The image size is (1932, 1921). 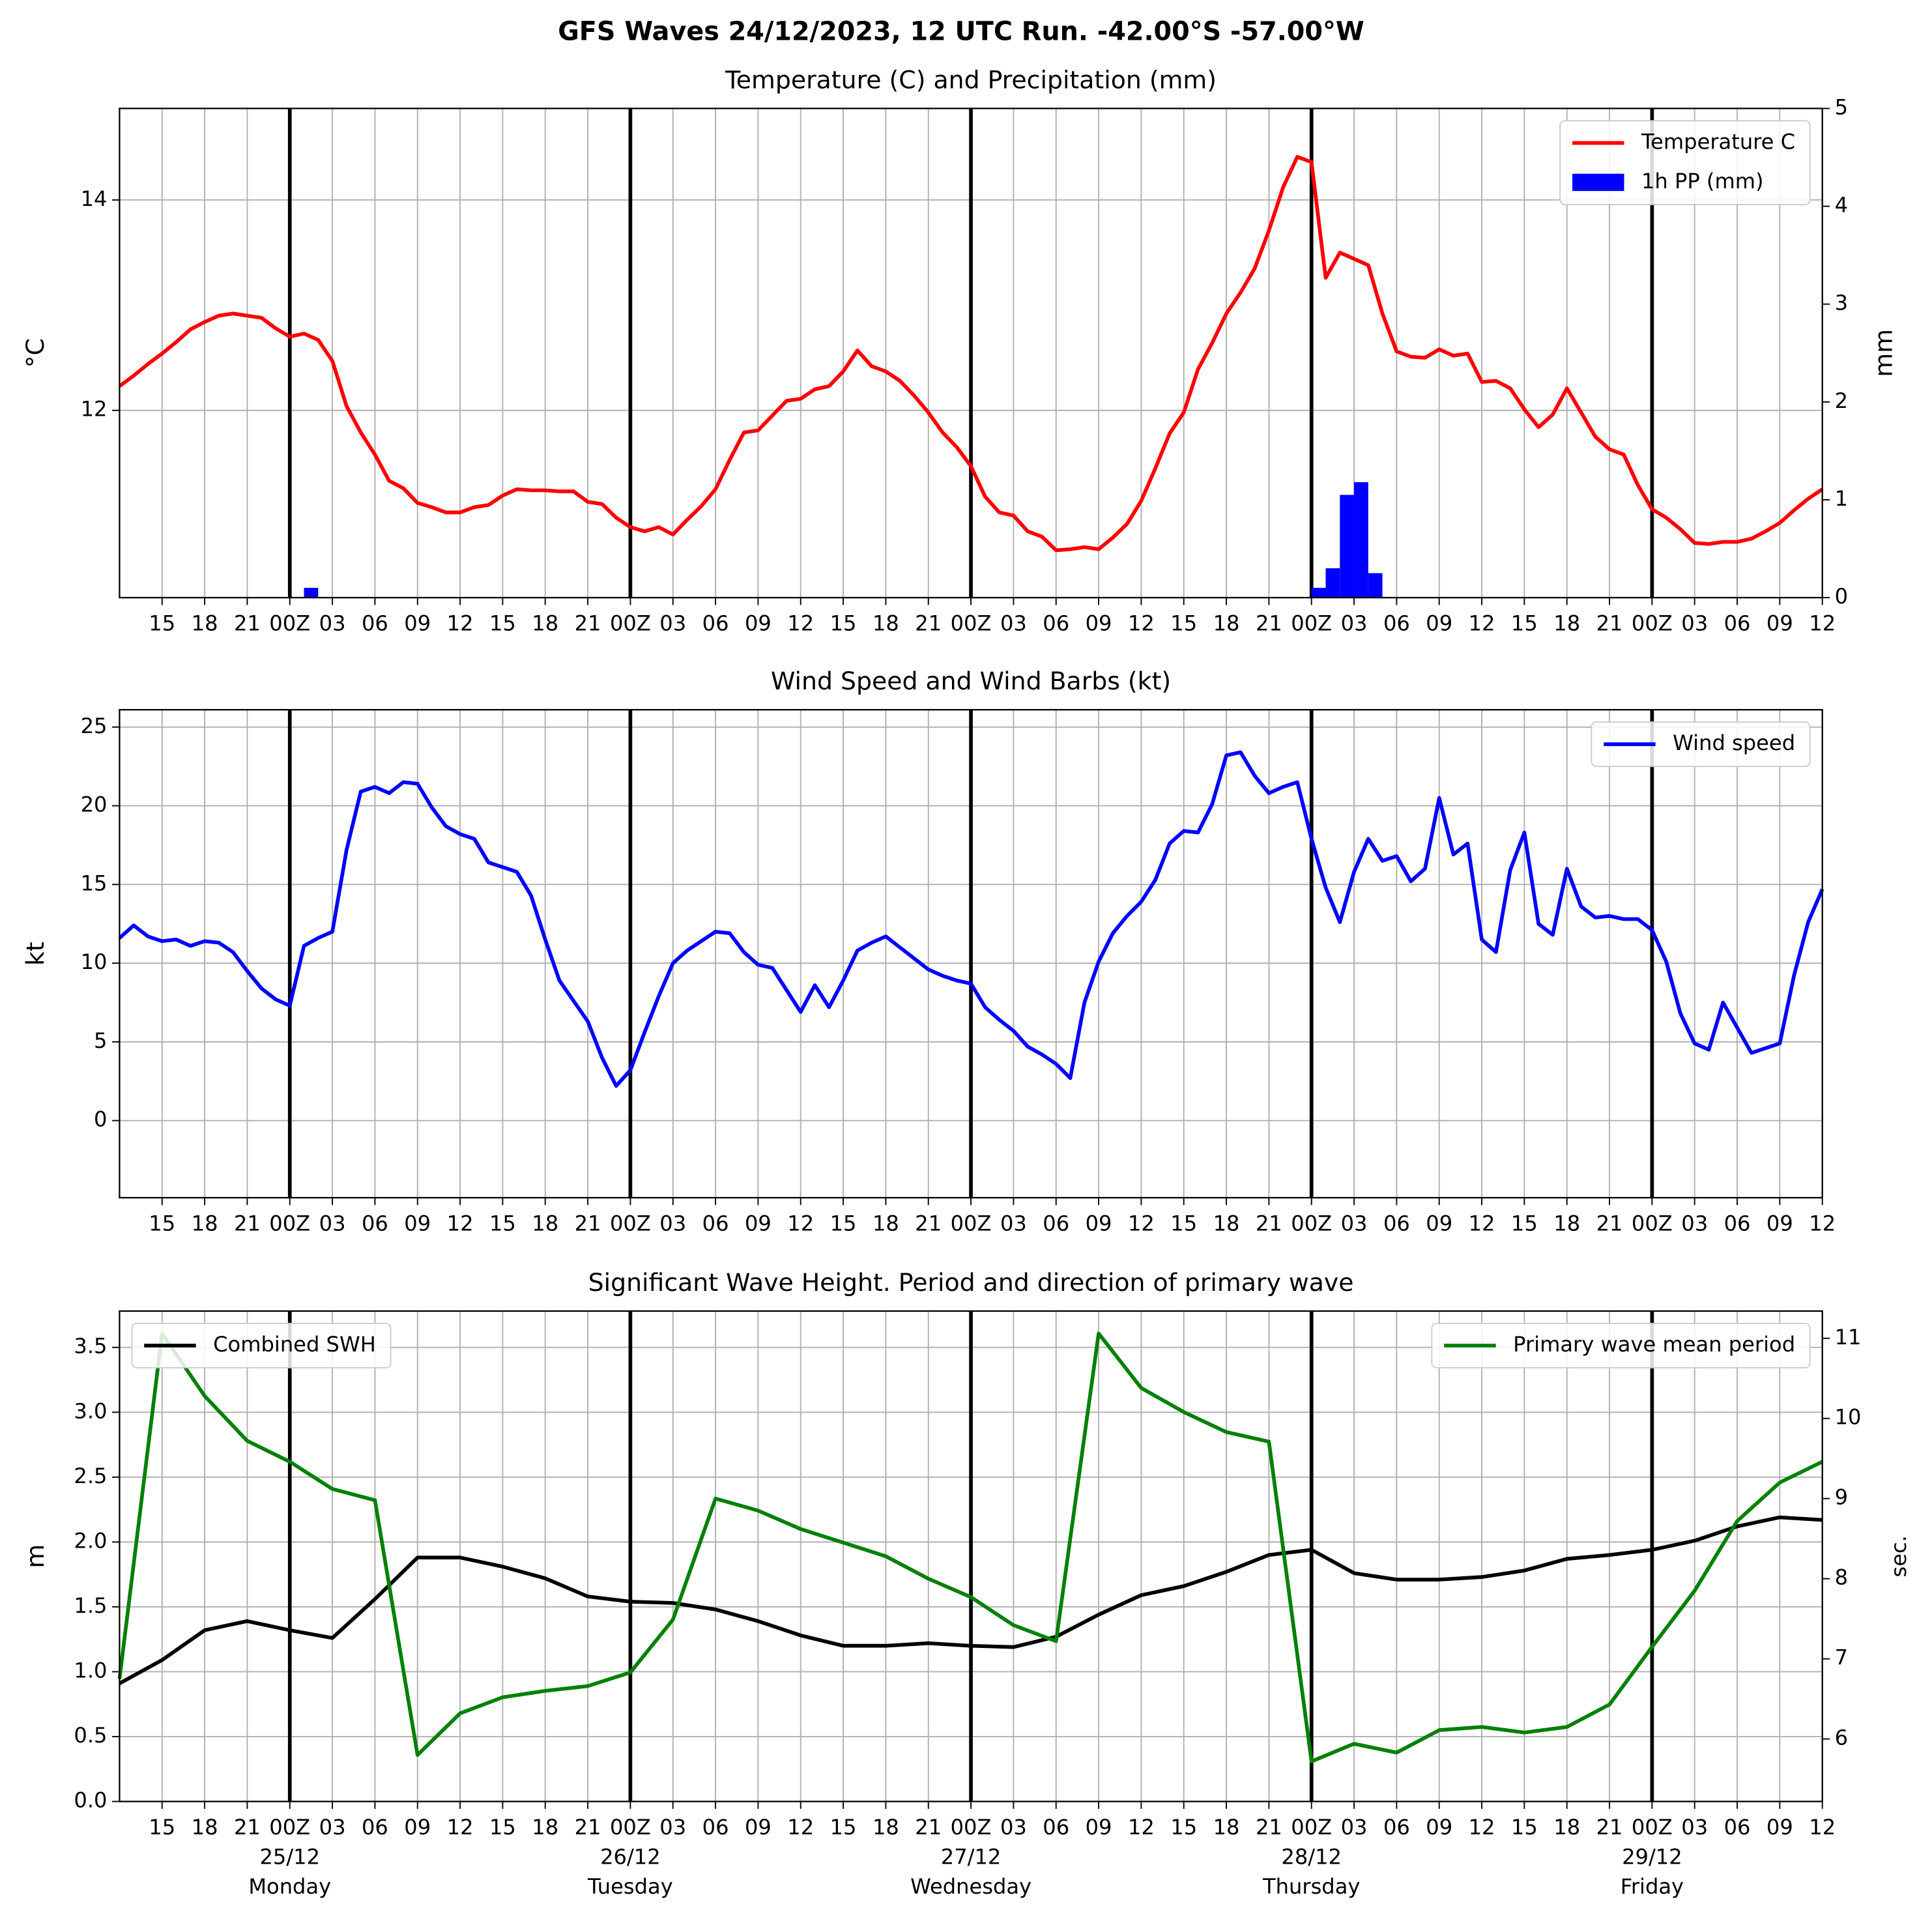 I want to click on y-axis-label: °C, so click(x=35, y=353).